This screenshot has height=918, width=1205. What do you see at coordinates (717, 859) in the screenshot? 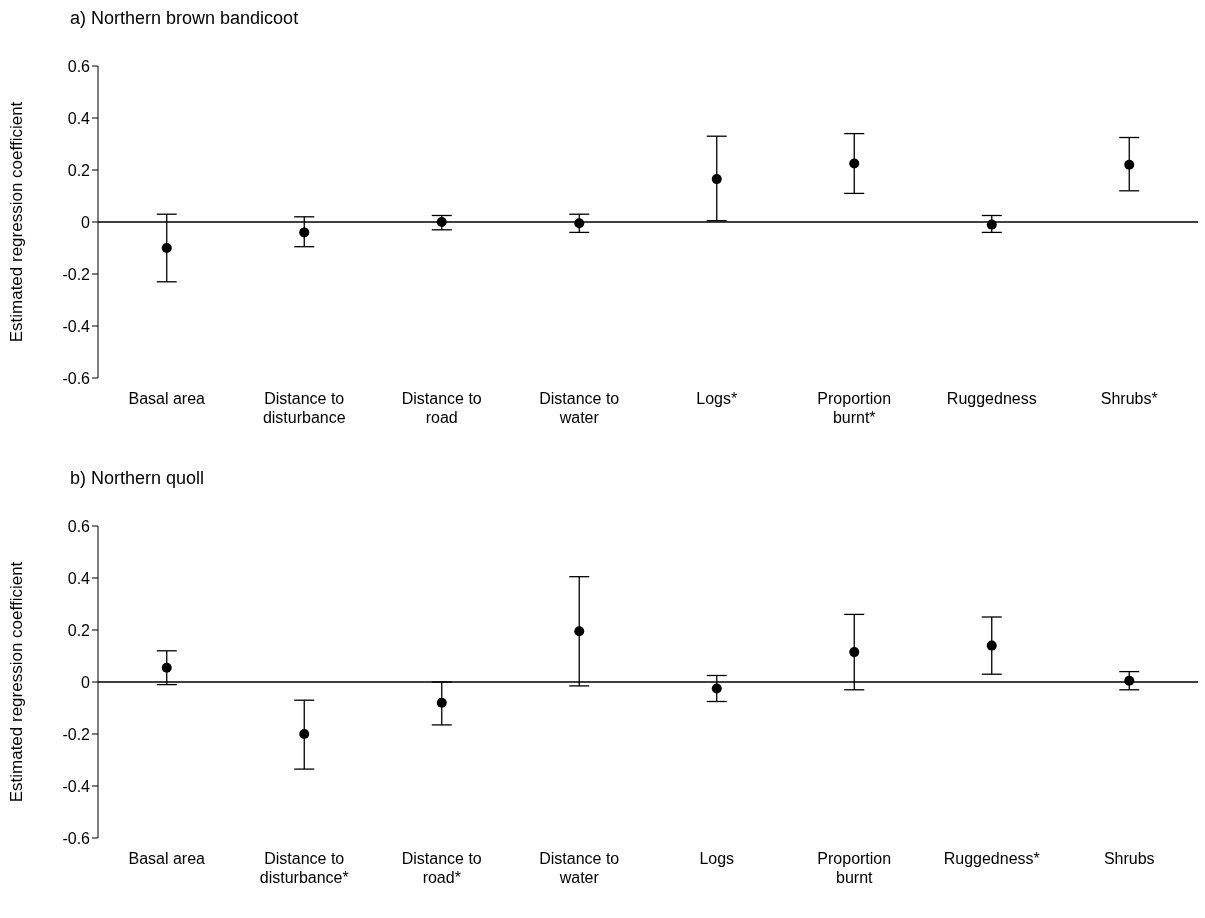
I see `x-tick-label: Logs` at bounding box center [717, 859].